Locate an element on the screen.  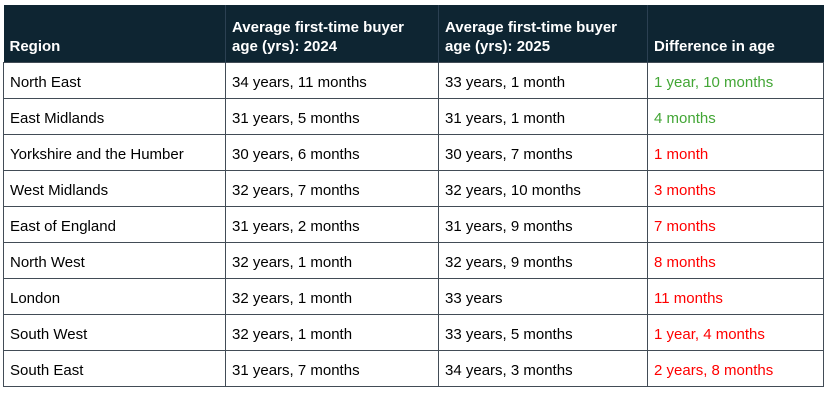
cell-region: East Midlands is located at coordinates (114, 116).